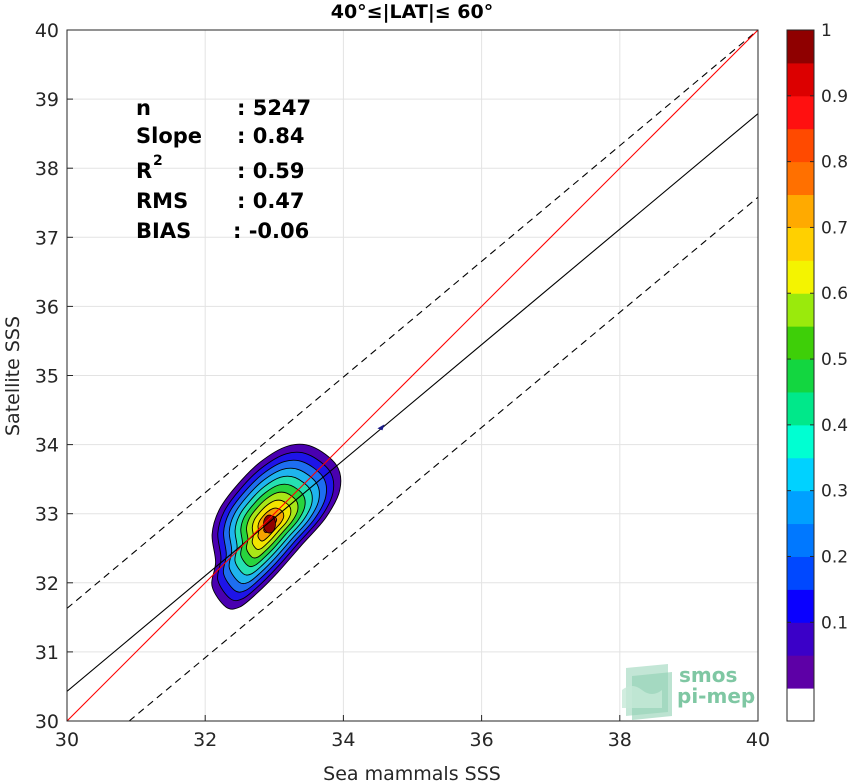  Describe the element at coordinates (343, 740) in the screenshot. I see `x-tick-label: 34` at that location.